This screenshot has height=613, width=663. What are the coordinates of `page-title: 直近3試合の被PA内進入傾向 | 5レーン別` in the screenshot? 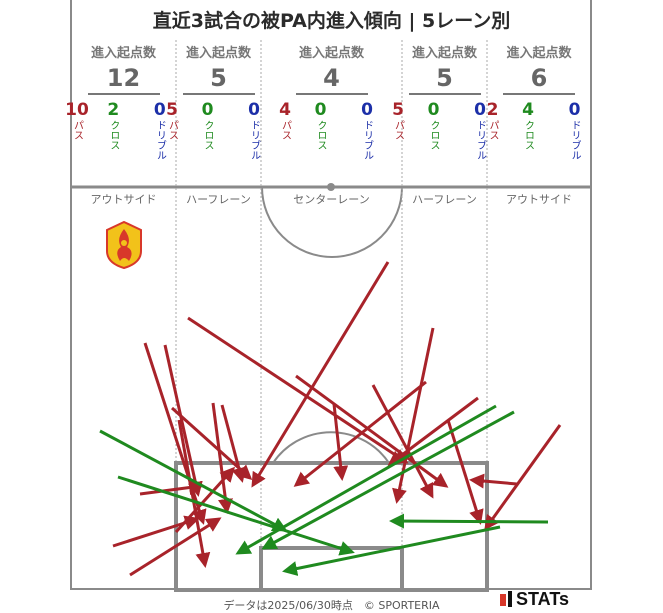 It's located at (331, 21).